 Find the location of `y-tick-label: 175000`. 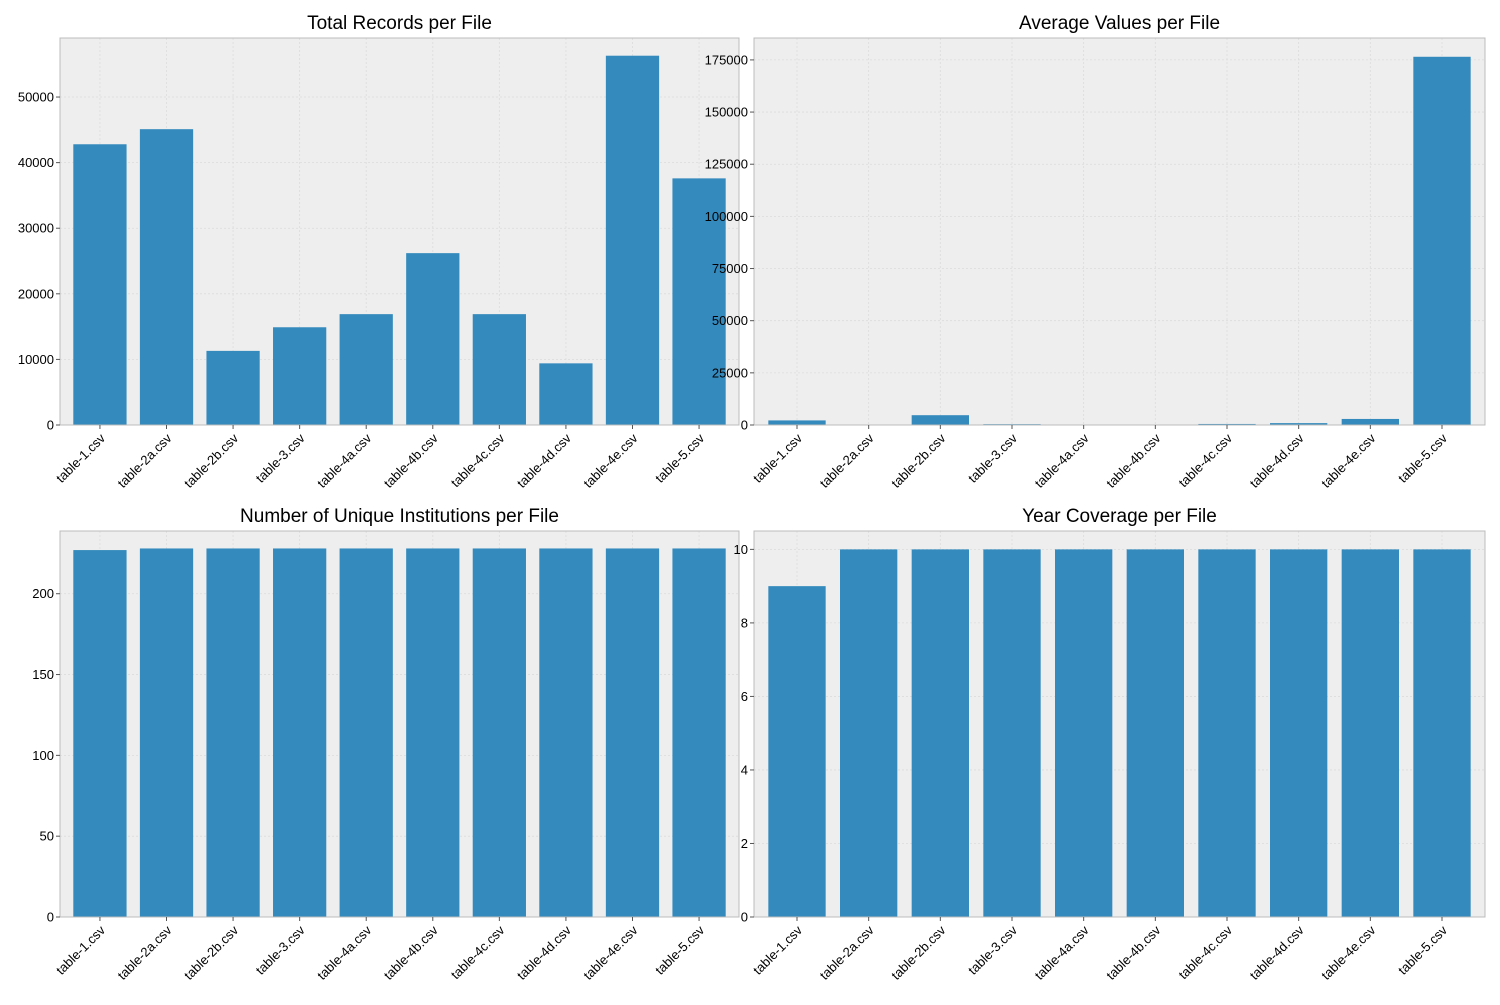

y-tick-label: 175000 is located at coordinates (726, 59).